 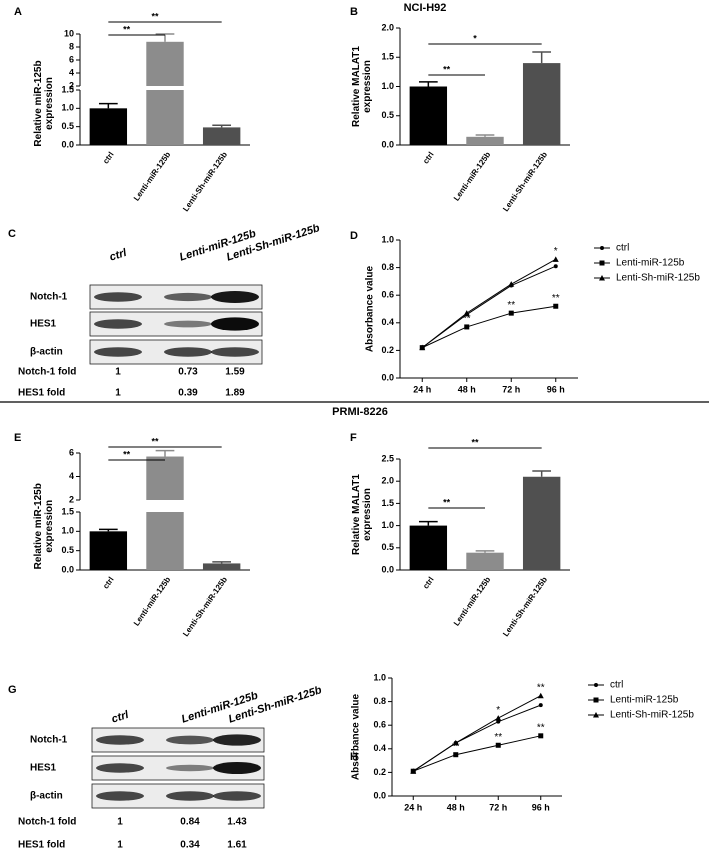 I want to click on fold-value: 0.39, so click(x=188, y=393).